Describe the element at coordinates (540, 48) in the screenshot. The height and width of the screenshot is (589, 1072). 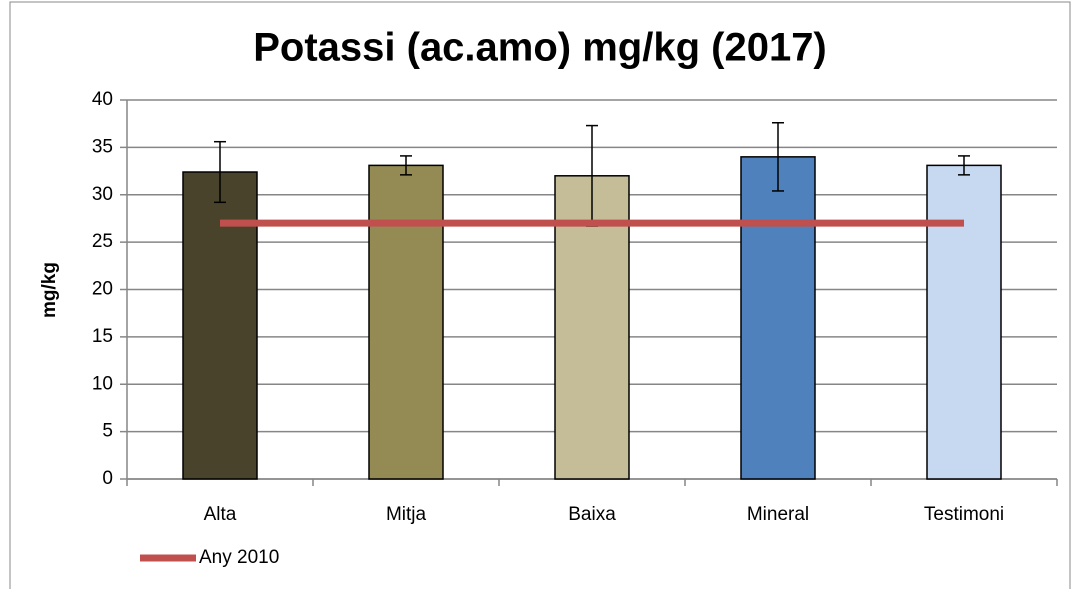
I see `chart-title: Potassi (ac.amo) mg/kg (2017)` at that location.